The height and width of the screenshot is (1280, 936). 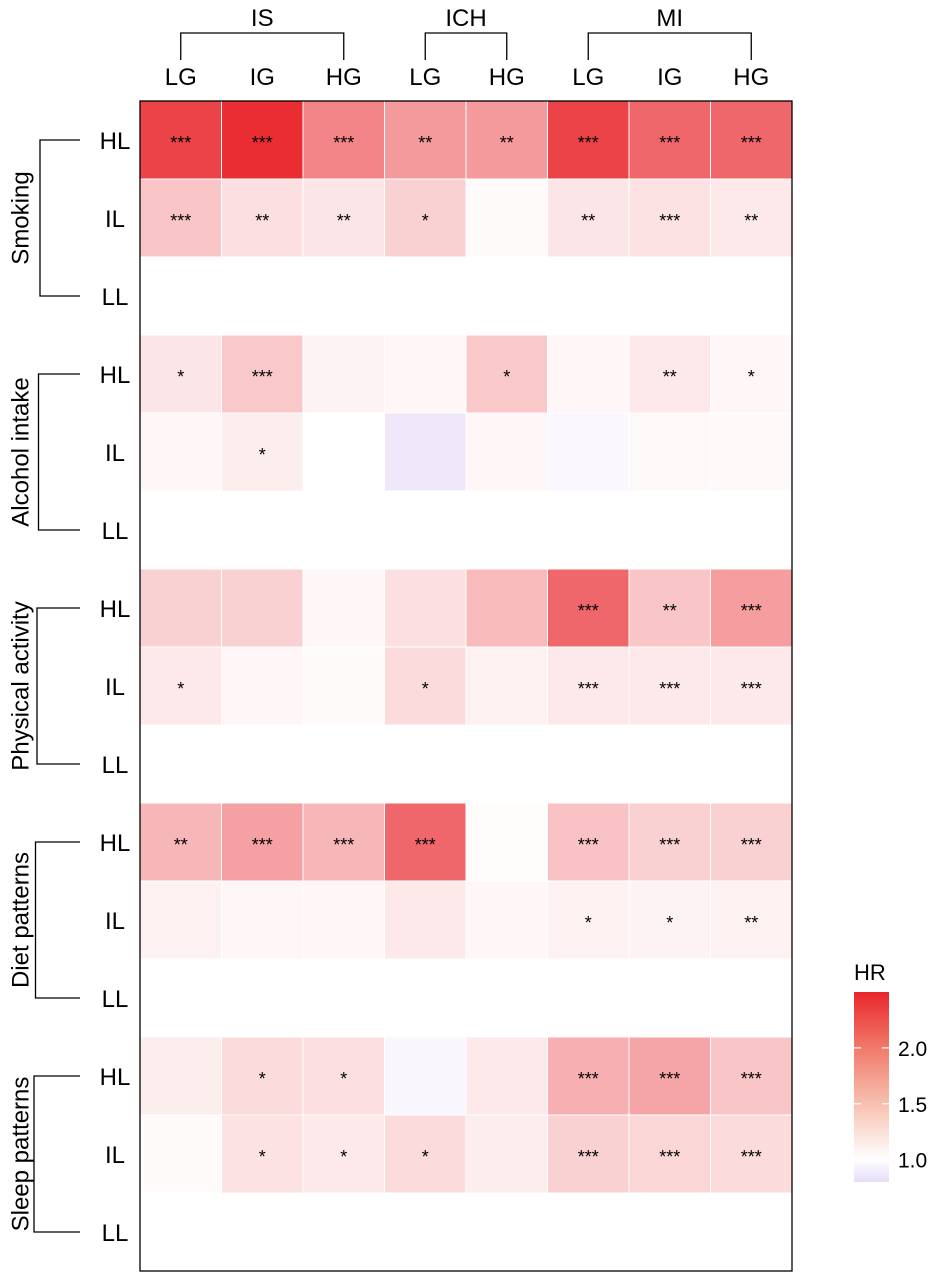 What do you see at coordinates (115, 1233) in the screenshot?
I see `row-label: LL` at bounding box center [115, 1233].